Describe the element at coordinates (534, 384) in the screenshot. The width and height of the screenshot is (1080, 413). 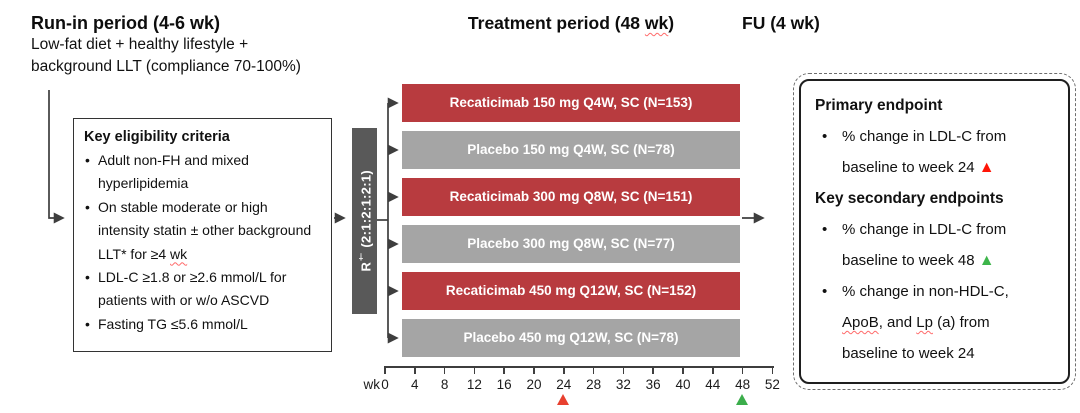
I see `axis-tick-label: 20` at that location.